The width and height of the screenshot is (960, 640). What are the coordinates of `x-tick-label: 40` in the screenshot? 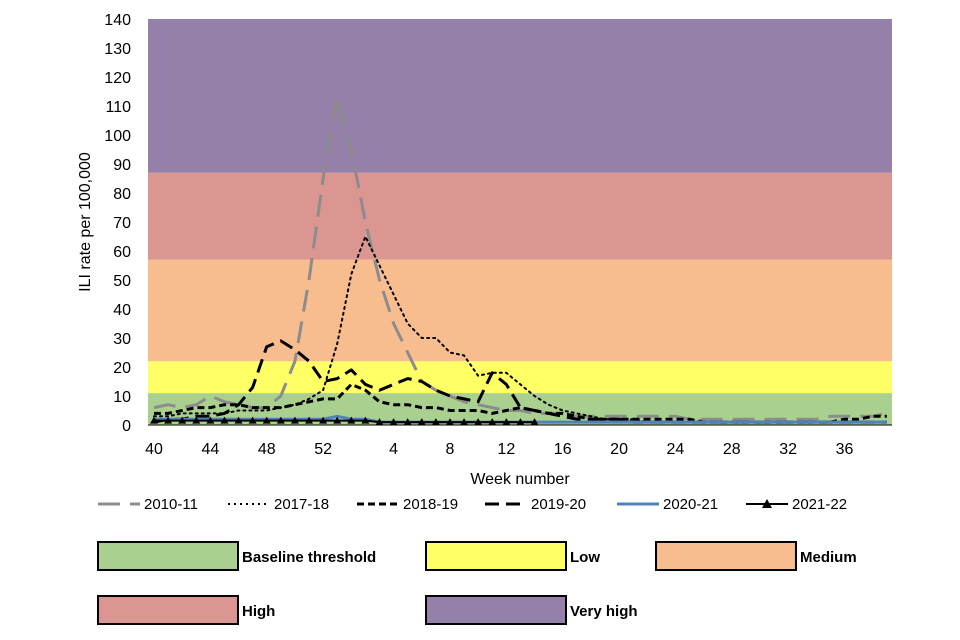 It's located at (154, 449).